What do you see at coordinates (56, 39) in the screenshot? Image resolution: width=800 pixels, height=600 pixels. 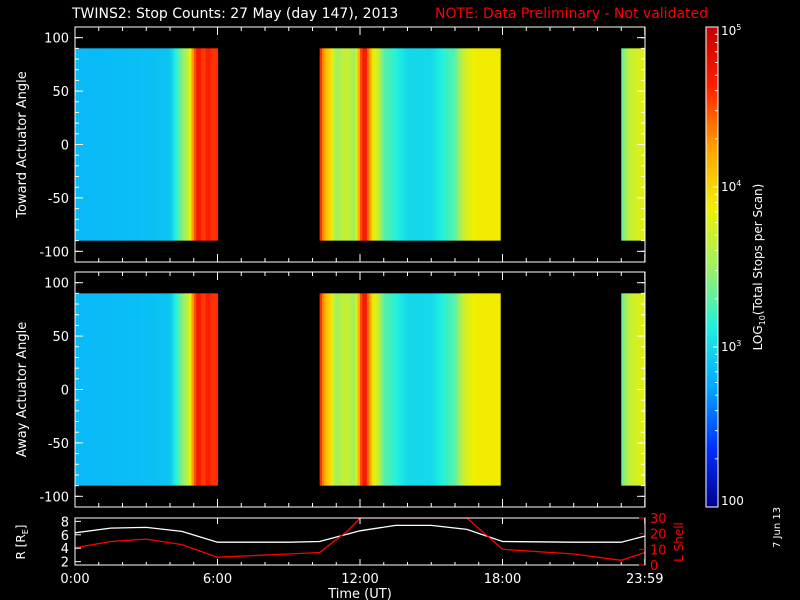 I see `y-tick-label: 100` at bounding box center [56, 39].